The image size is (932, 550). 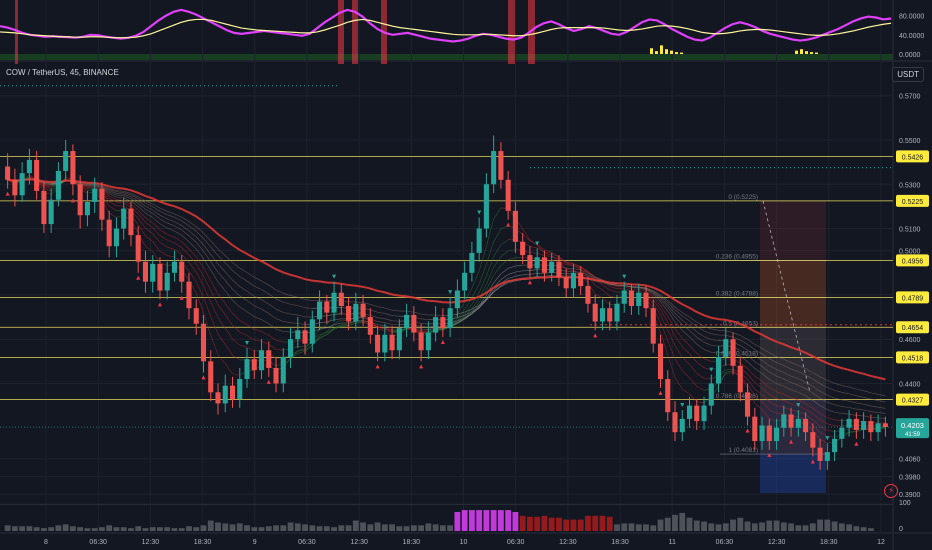 I want to click on fib-level-label: 0.382 (0.4788), so click(x=737, y=294).